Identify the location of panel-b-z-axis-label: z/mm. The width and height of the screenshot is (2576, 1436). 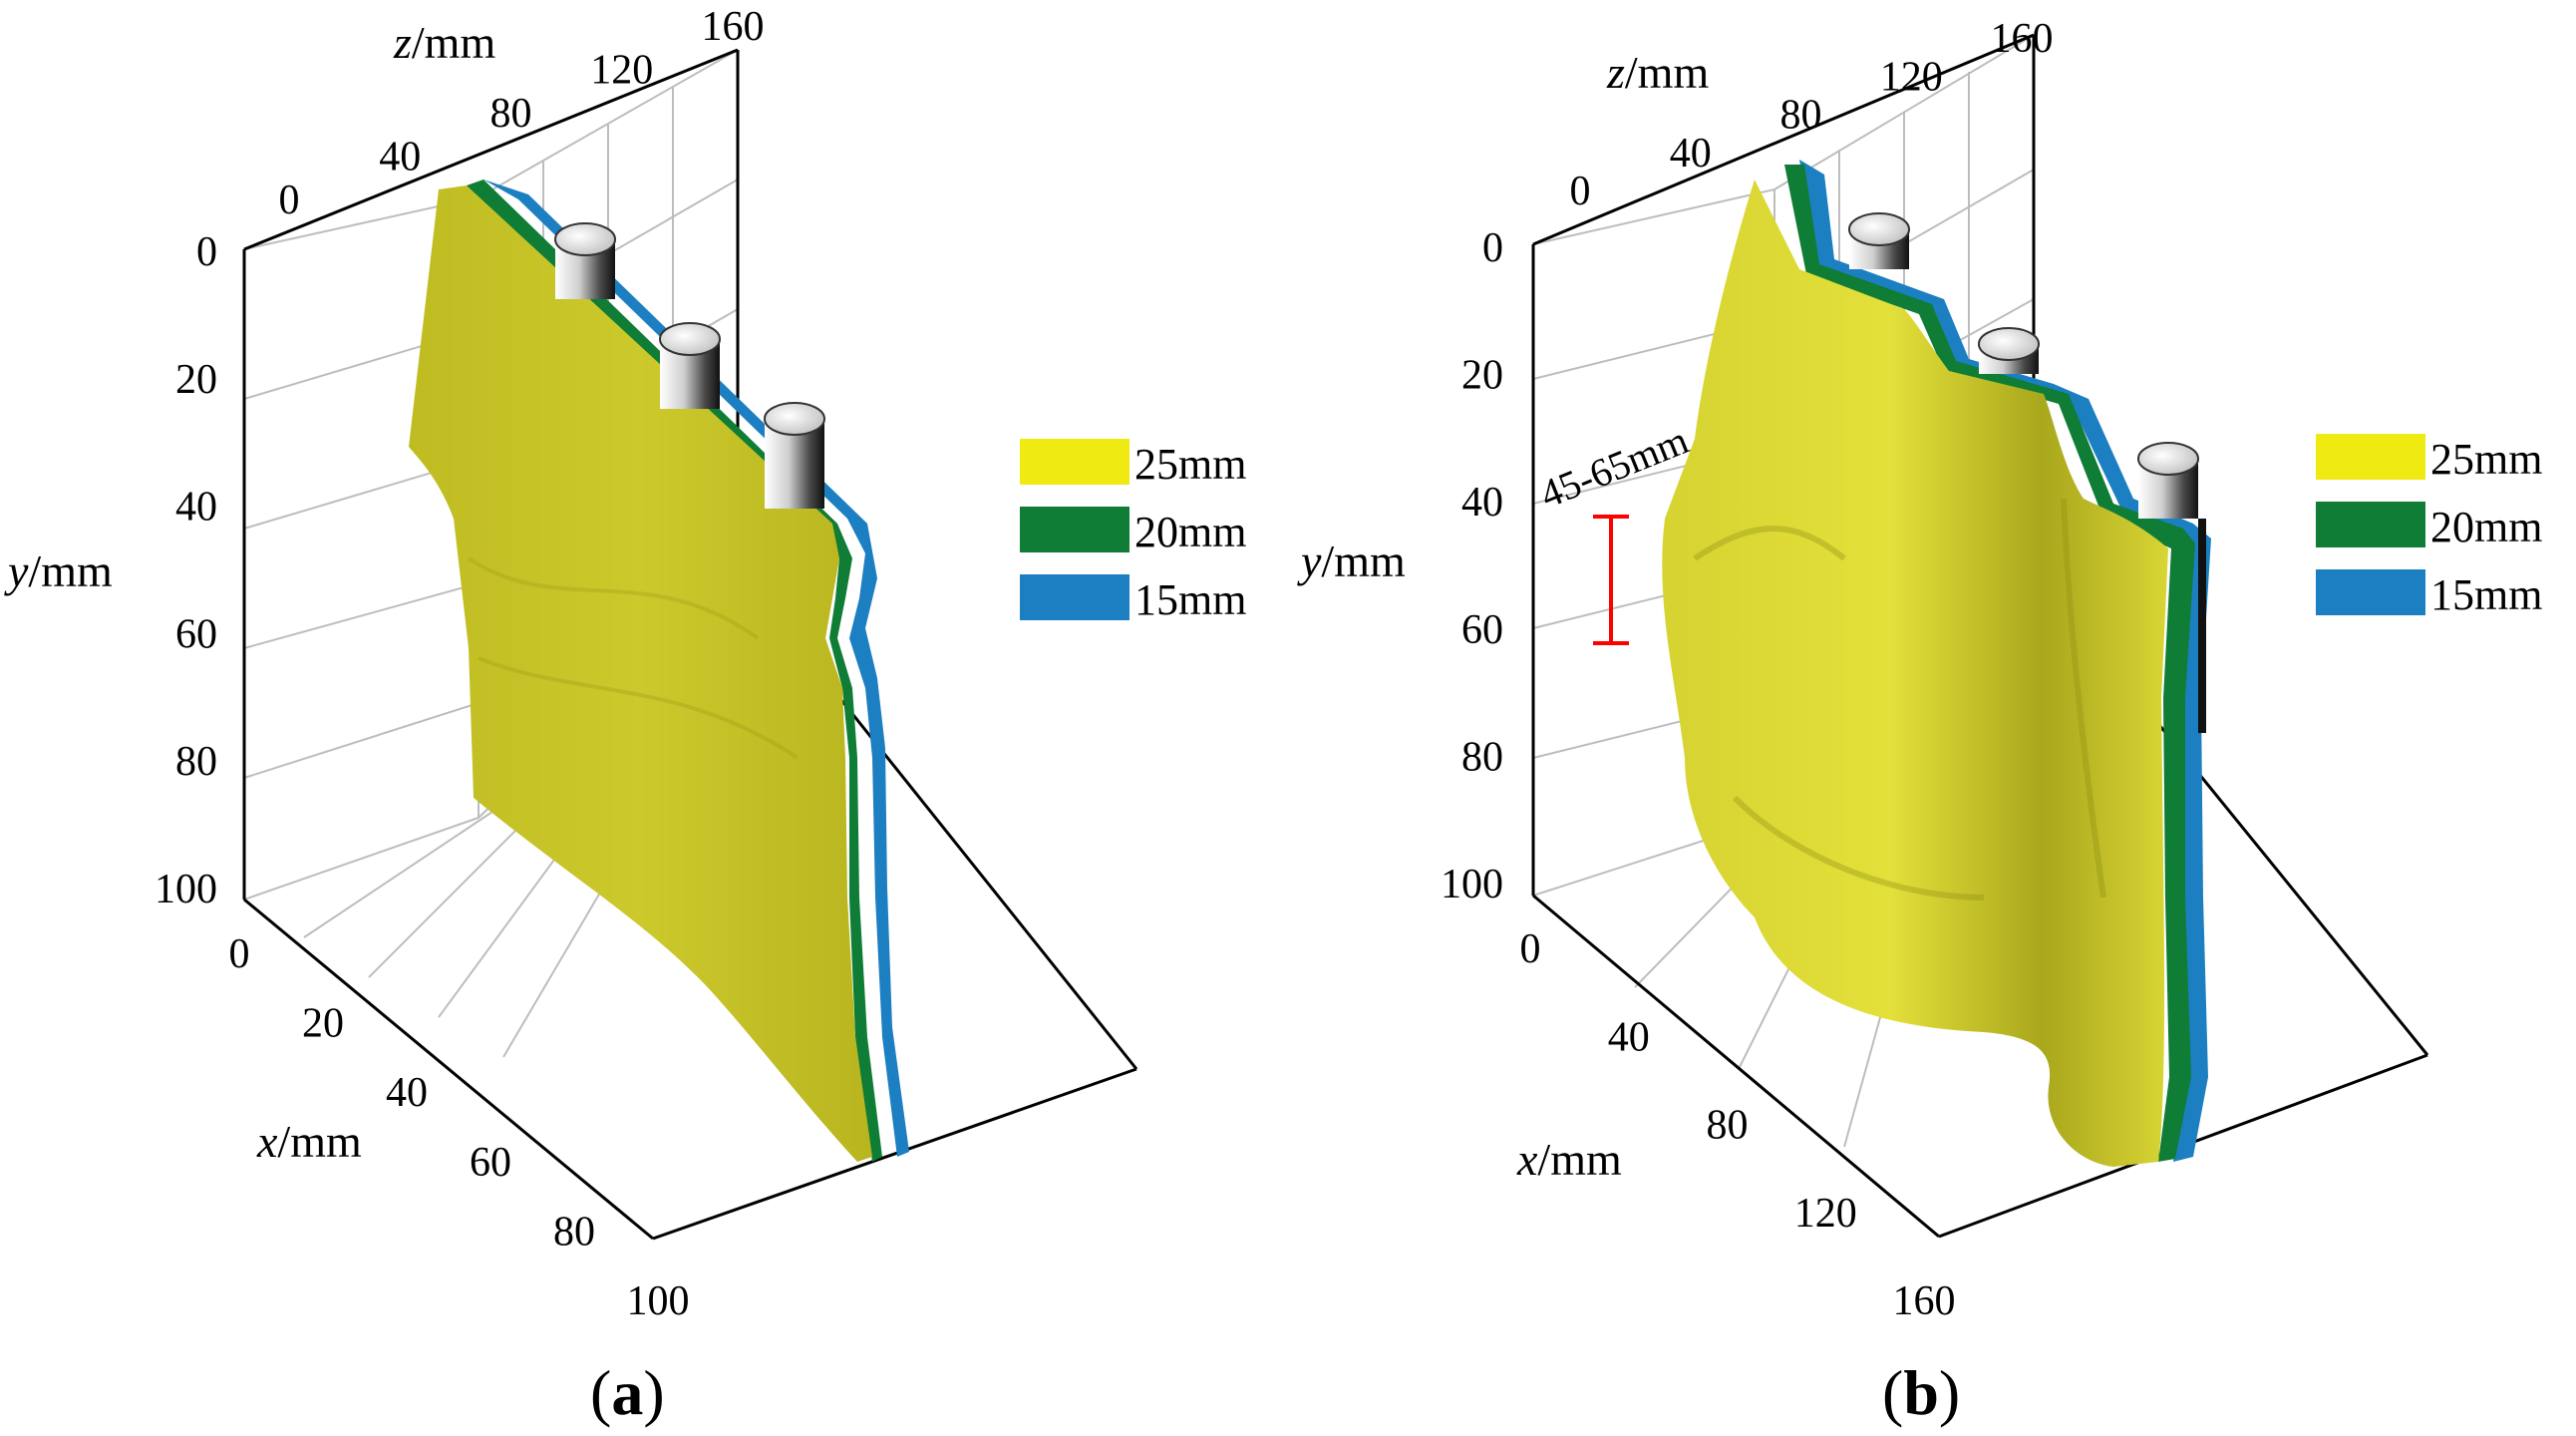
(1657, 72).